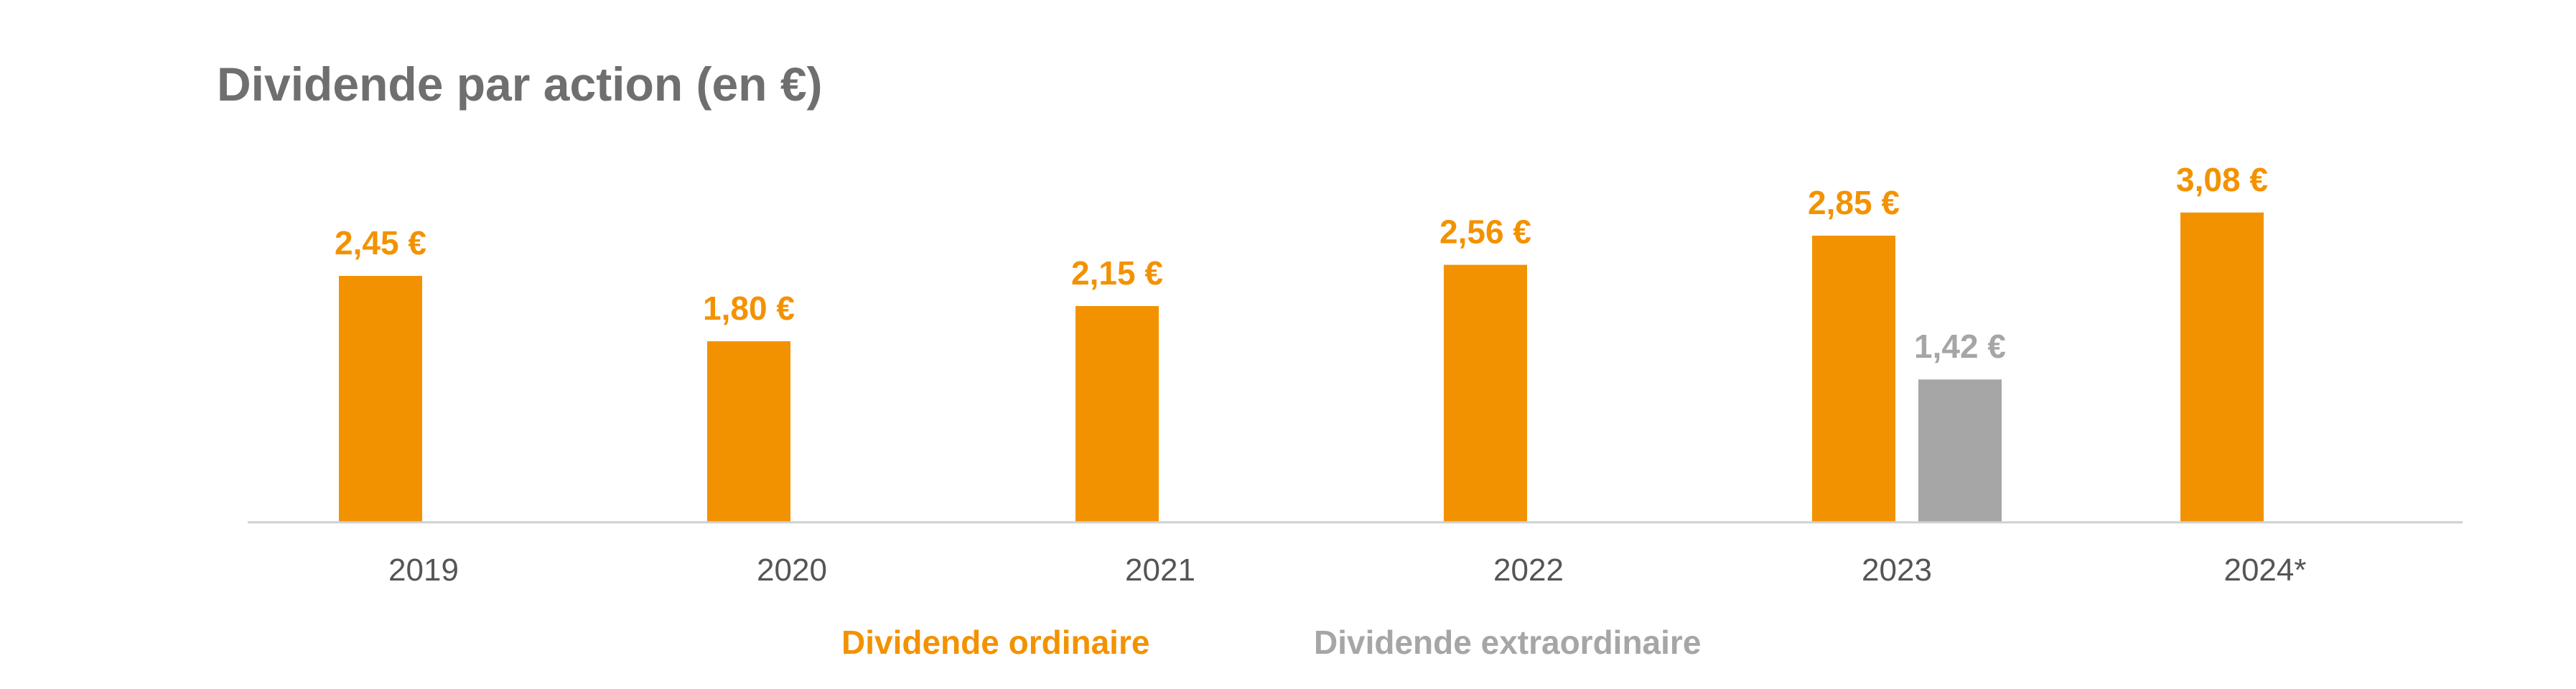 This screenshot has width=2576, height=689. I want to click on bar-ordinaire-2024, so click(2222, 367).